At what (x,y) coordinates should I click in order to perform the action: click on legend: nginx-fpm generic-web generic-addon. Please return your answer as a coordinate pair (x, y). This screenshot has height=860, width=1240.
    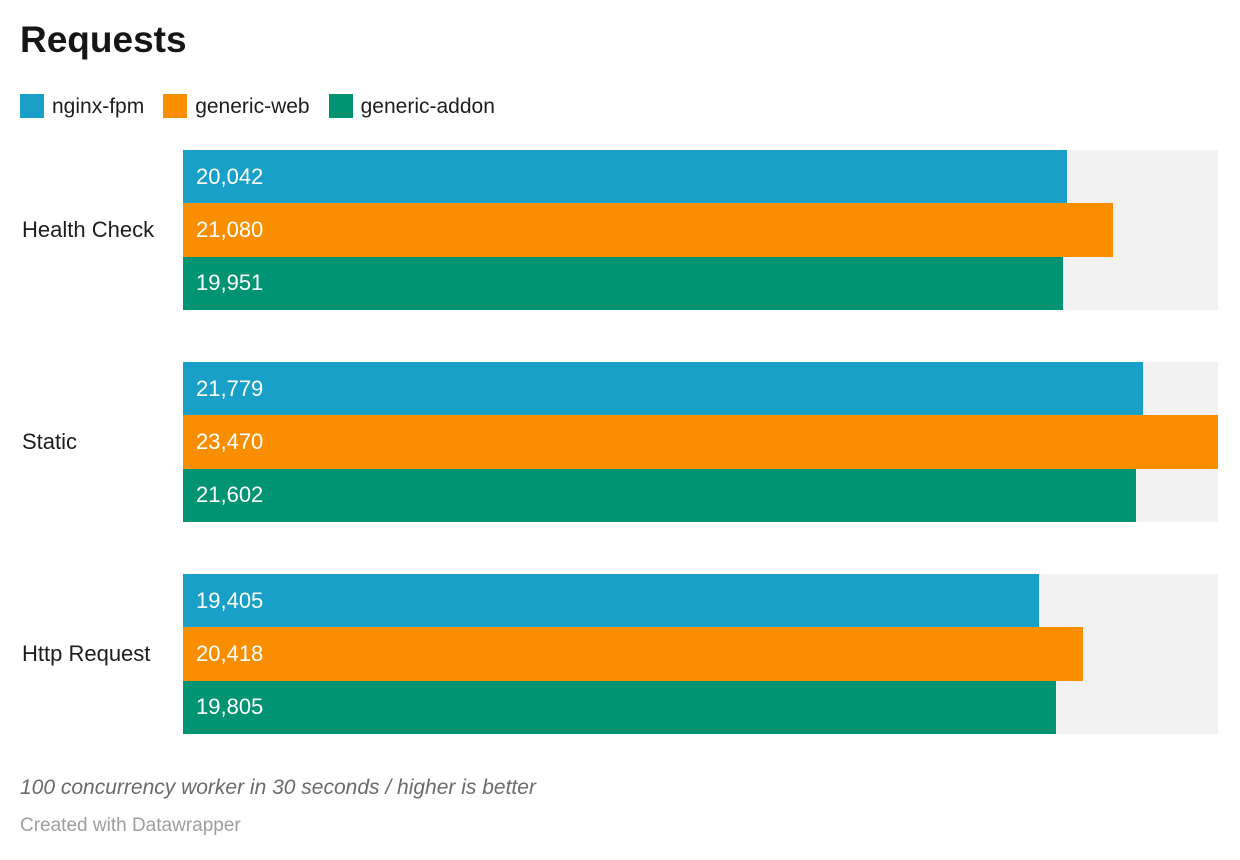
    Looking at the image, I should click on (257, 106).